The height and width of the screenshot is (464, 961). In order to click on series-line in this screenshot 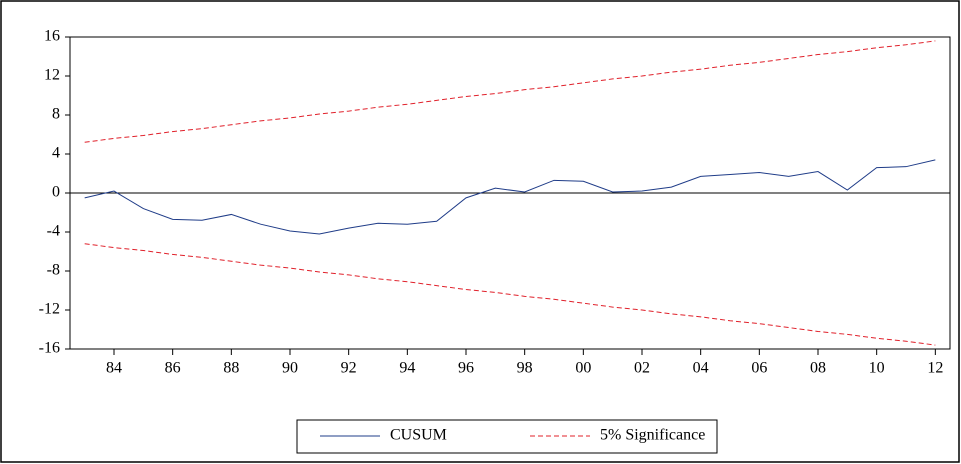, I will do `click(510, 197)`.